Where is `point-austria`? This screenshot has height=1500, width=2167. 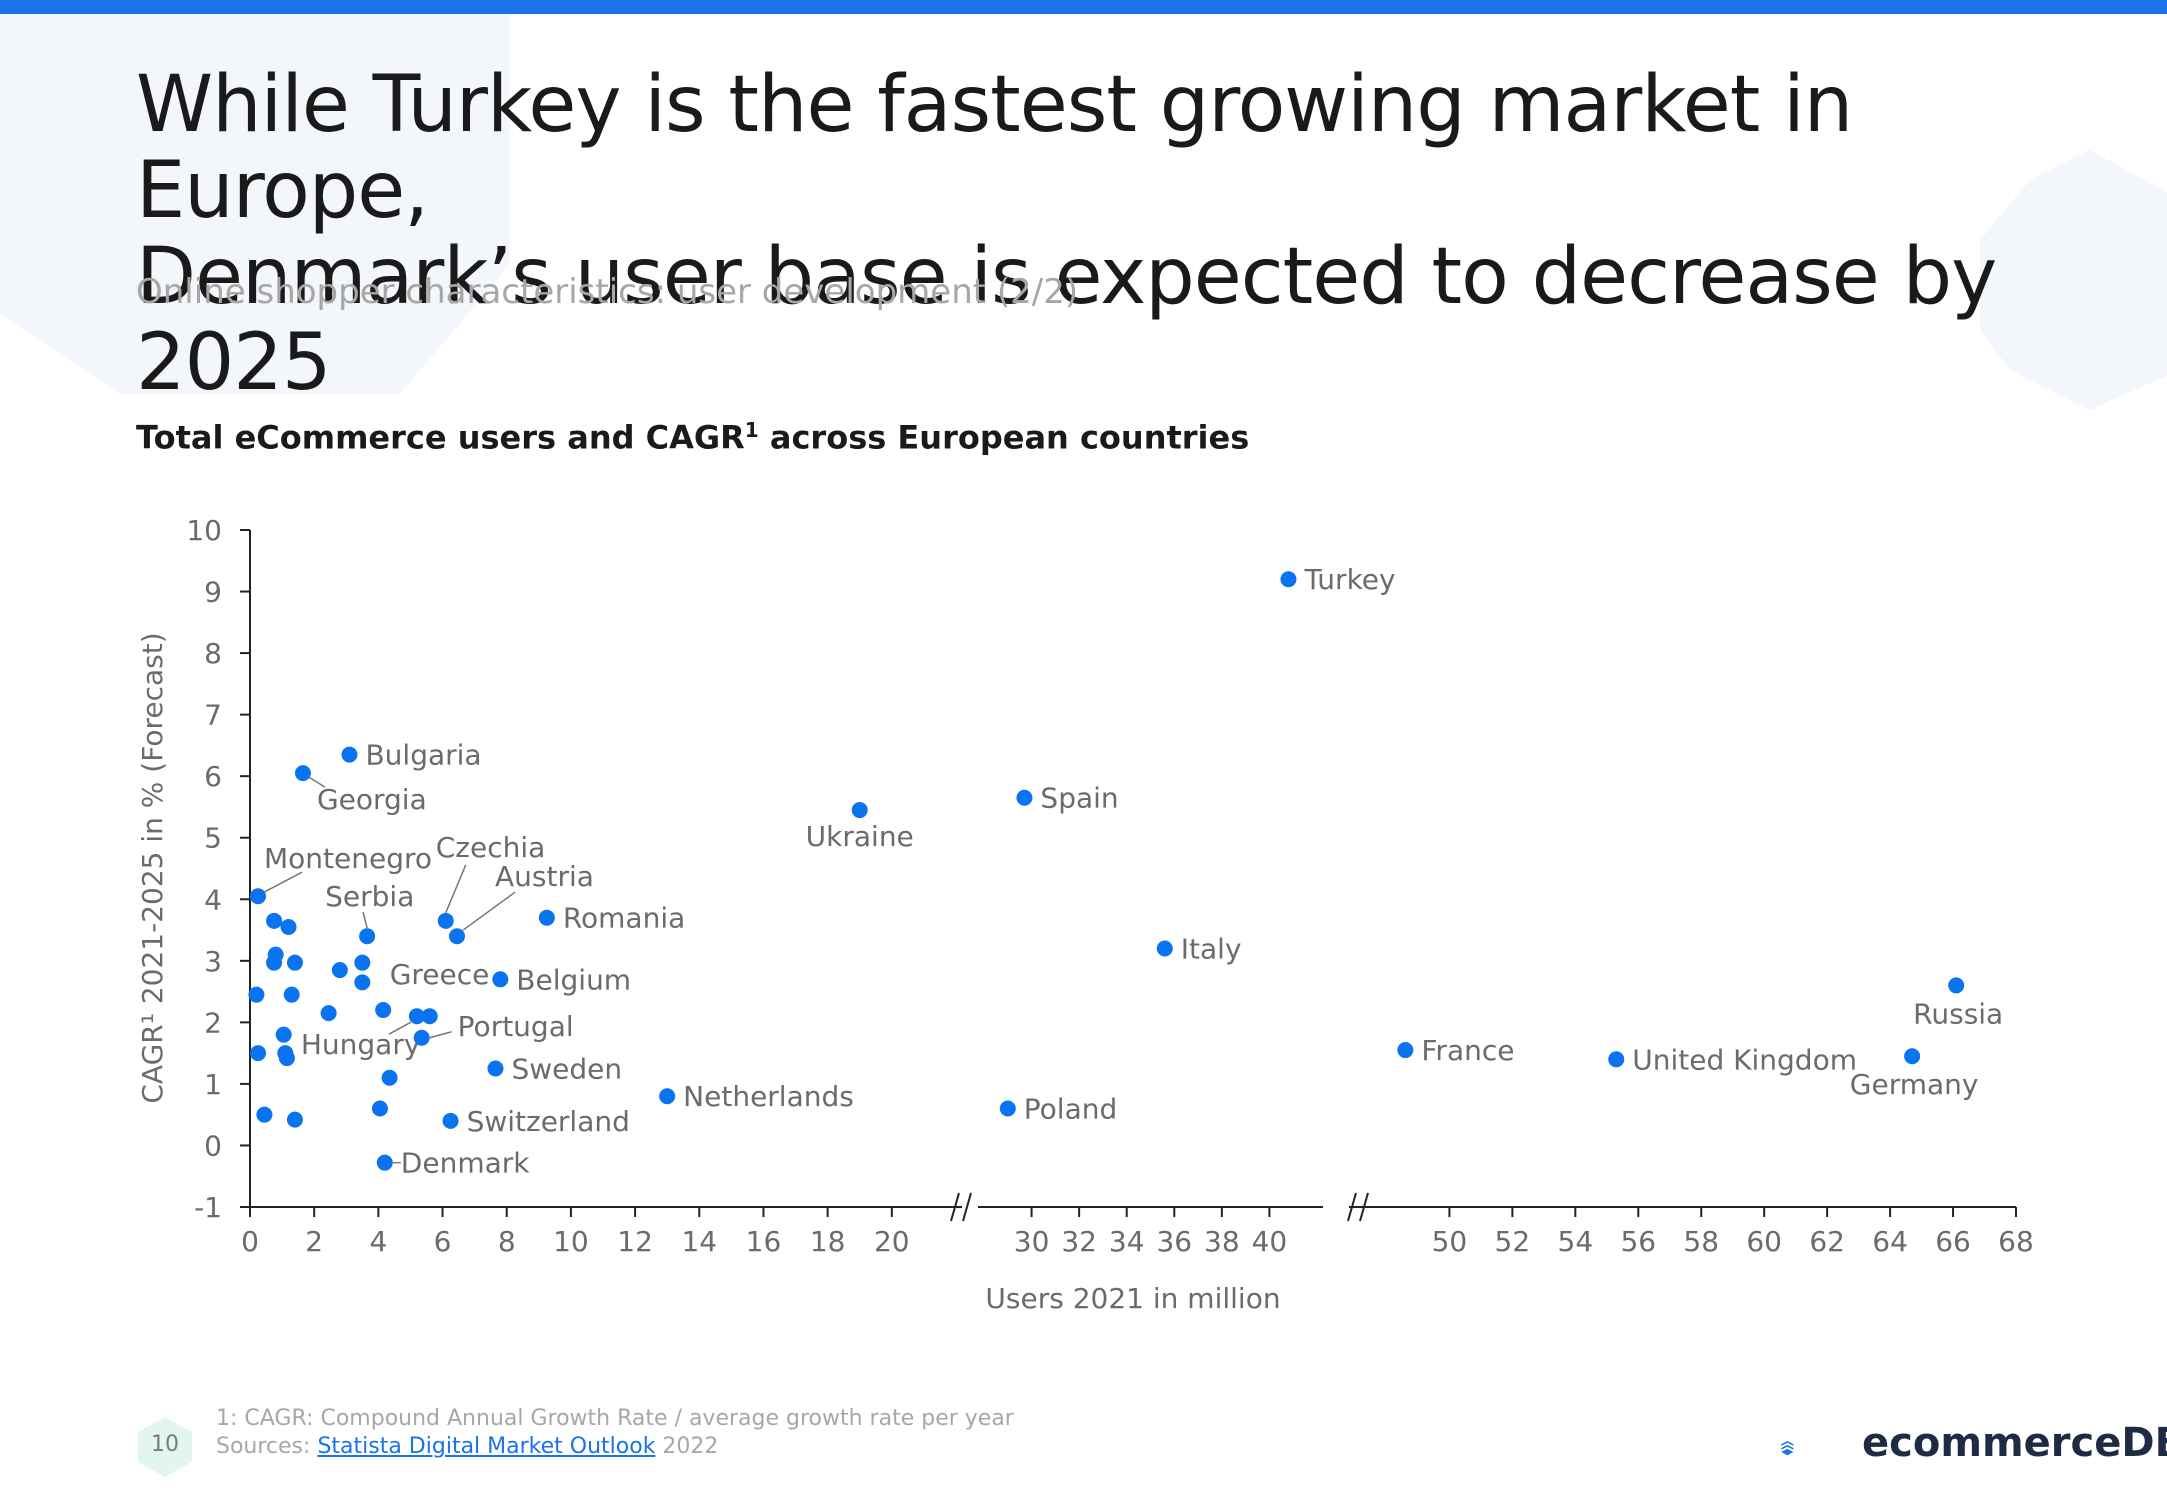
point-austria is located at coordinates (456, 936).